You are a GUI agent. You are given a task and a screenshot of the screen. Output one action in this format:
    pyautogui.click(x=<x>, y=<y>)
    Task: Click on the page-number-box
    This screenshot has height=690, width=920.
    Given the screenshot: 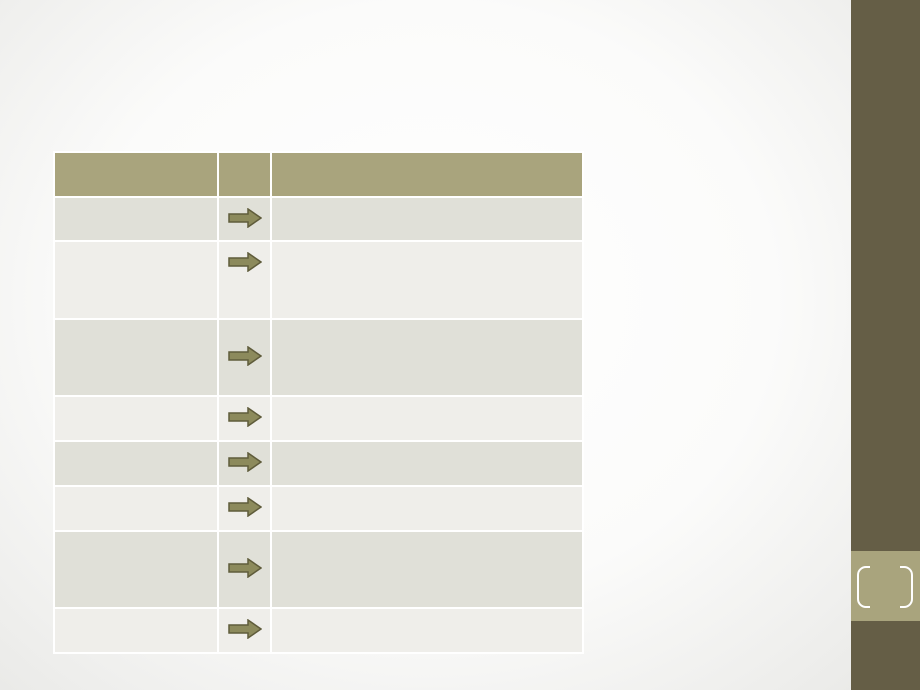 What is the action you would take?
    pyautogui.click(x=885, y=586)
    